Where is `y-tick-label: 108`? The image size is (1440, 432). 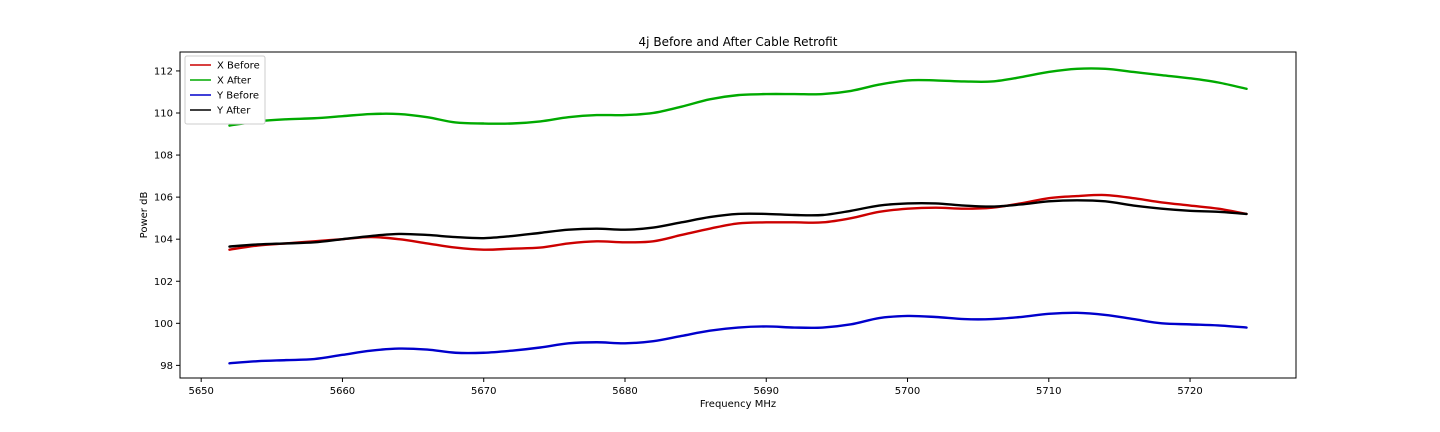
y-tick-label: 108 is located at coordinates (163, 156).